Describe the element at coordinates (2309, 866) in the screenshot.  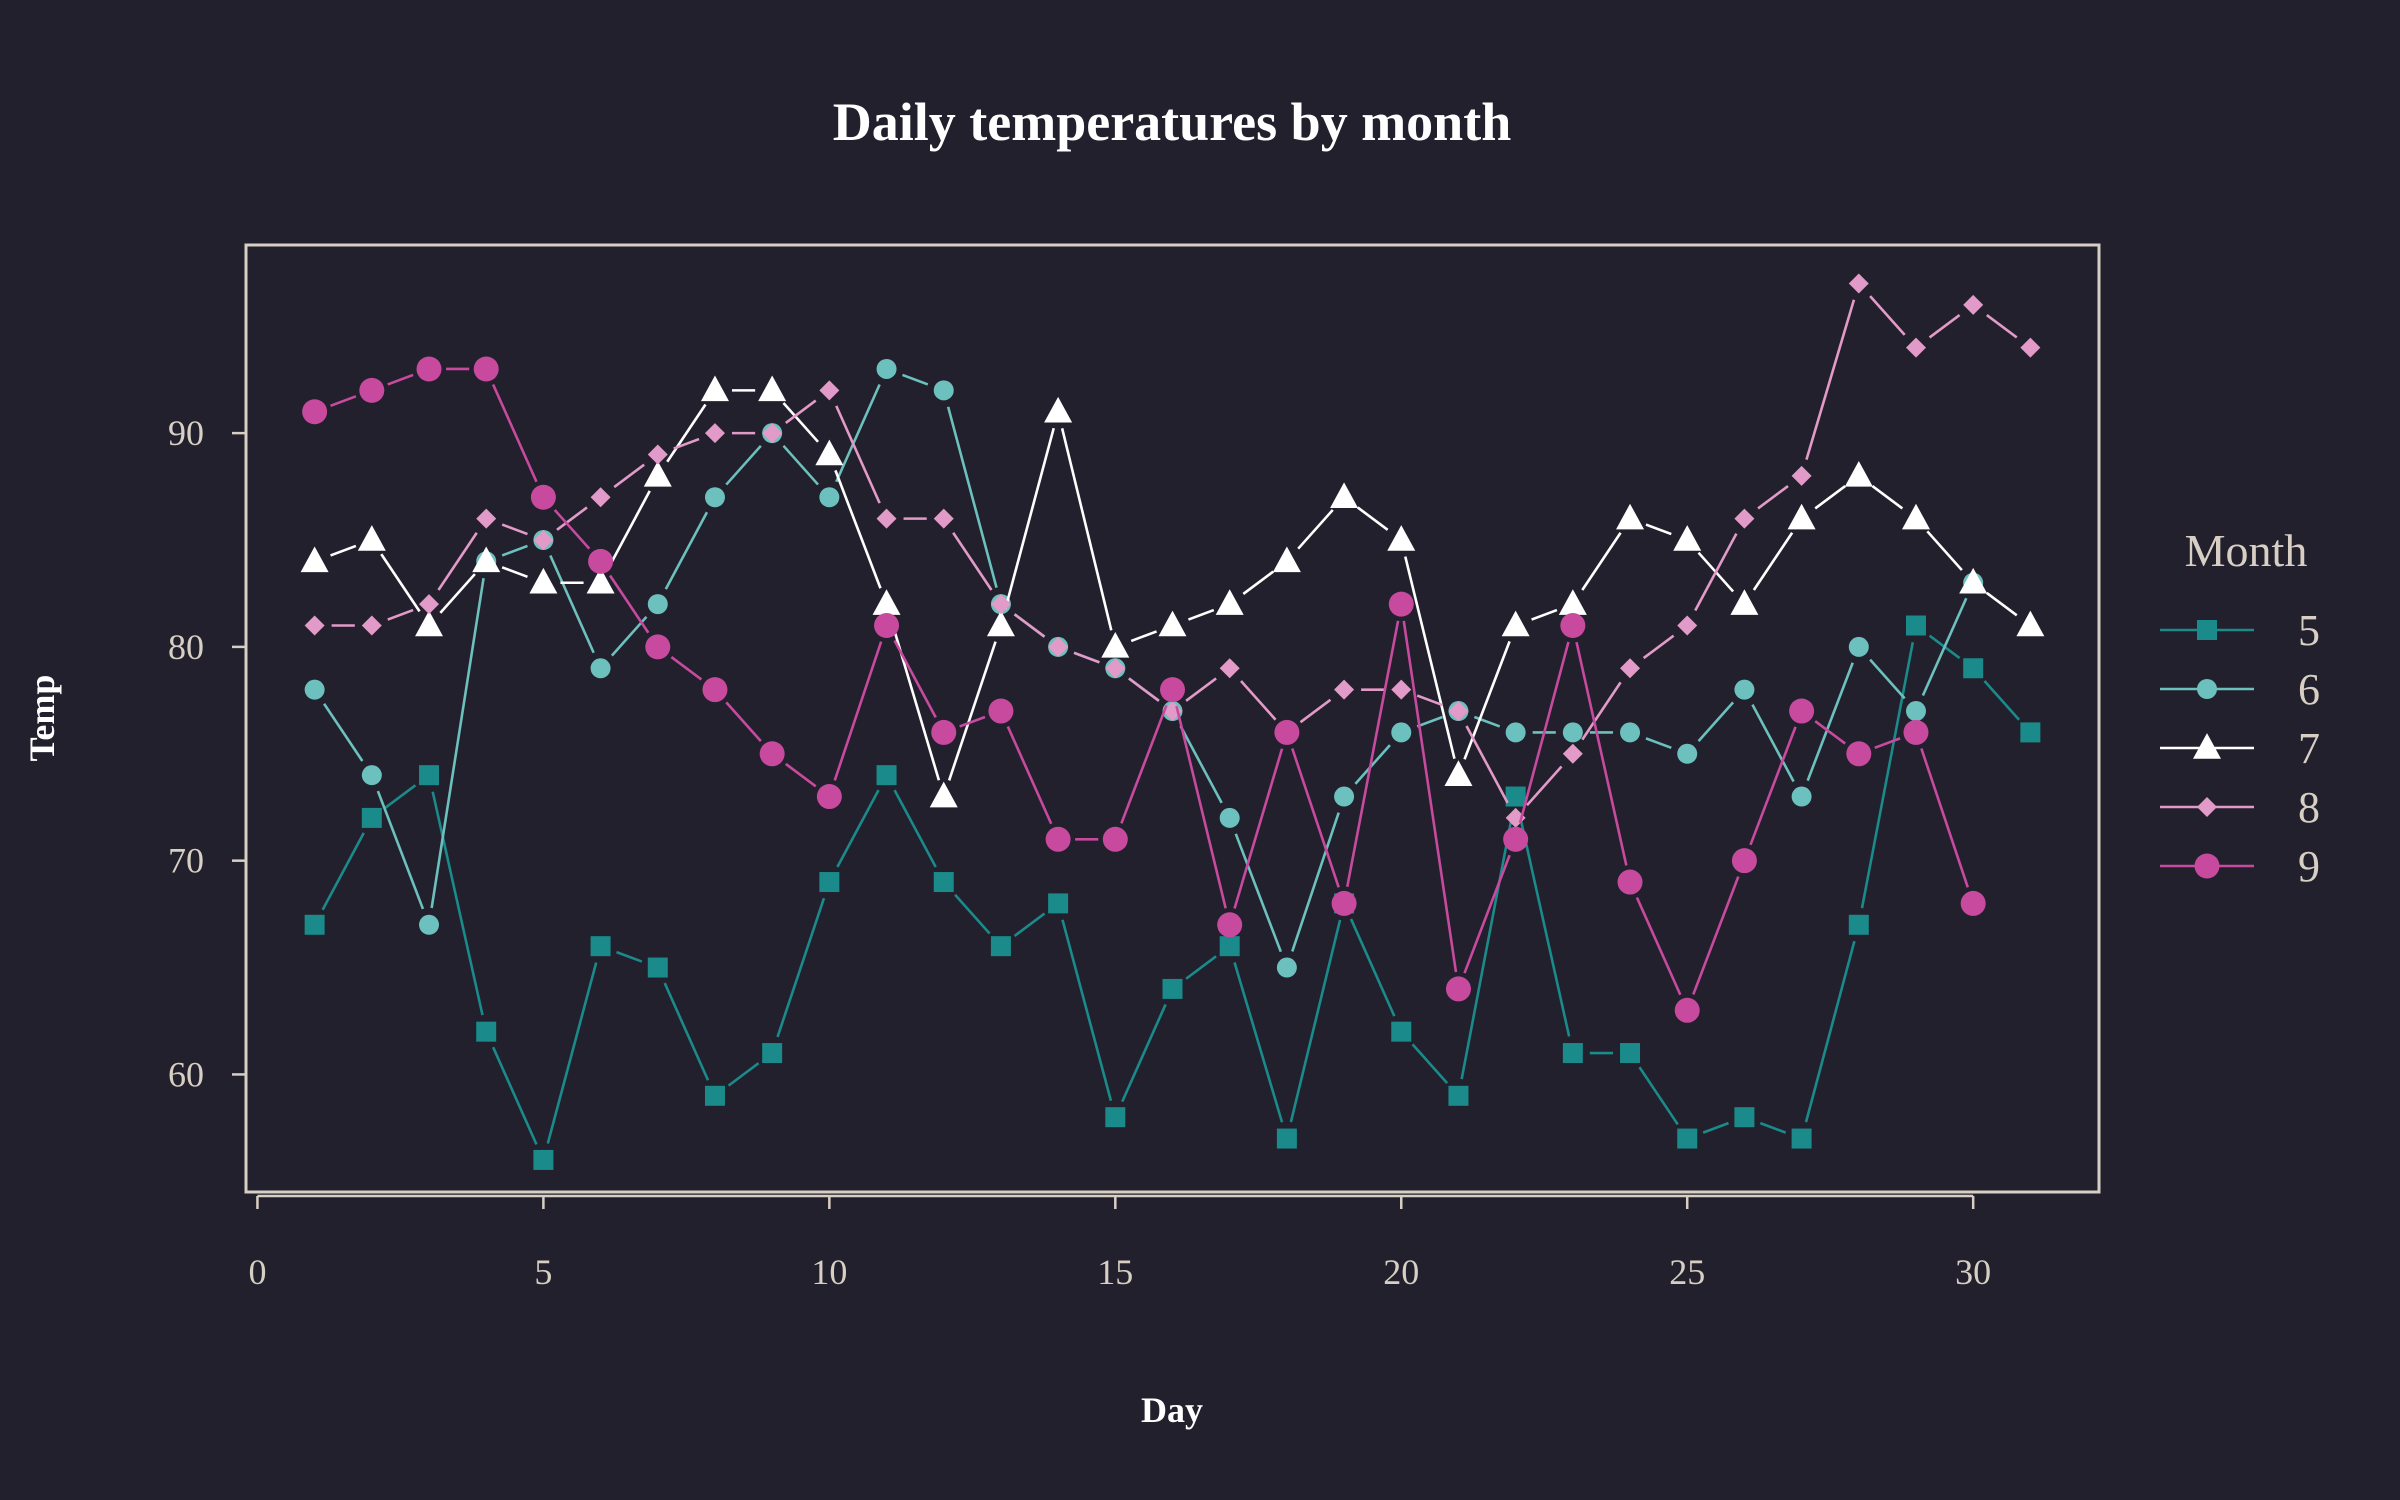
I see `legend-label: 9` at that location.